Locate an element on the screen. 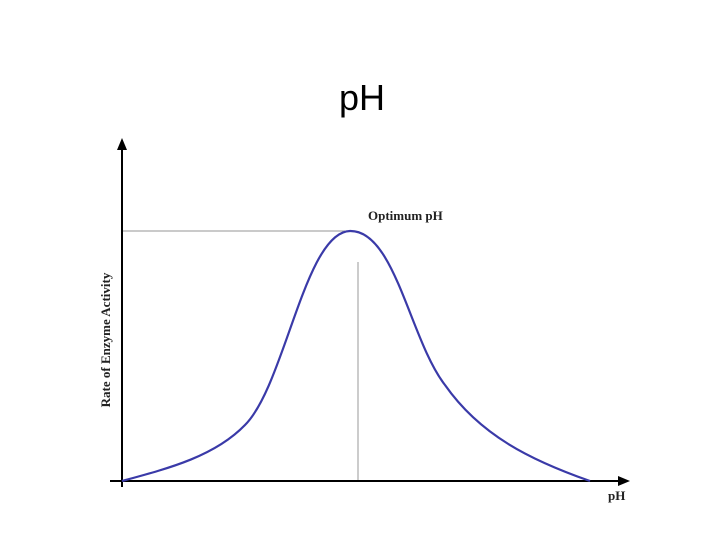  slide-title: pH is located at coordinates (362, 97).